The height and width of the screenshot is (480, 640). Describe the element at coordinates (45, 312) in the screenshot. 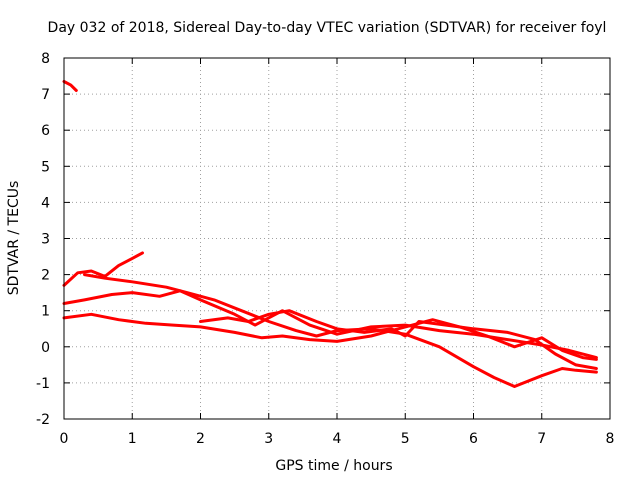

I see `y-tick-label: 1` at that location.